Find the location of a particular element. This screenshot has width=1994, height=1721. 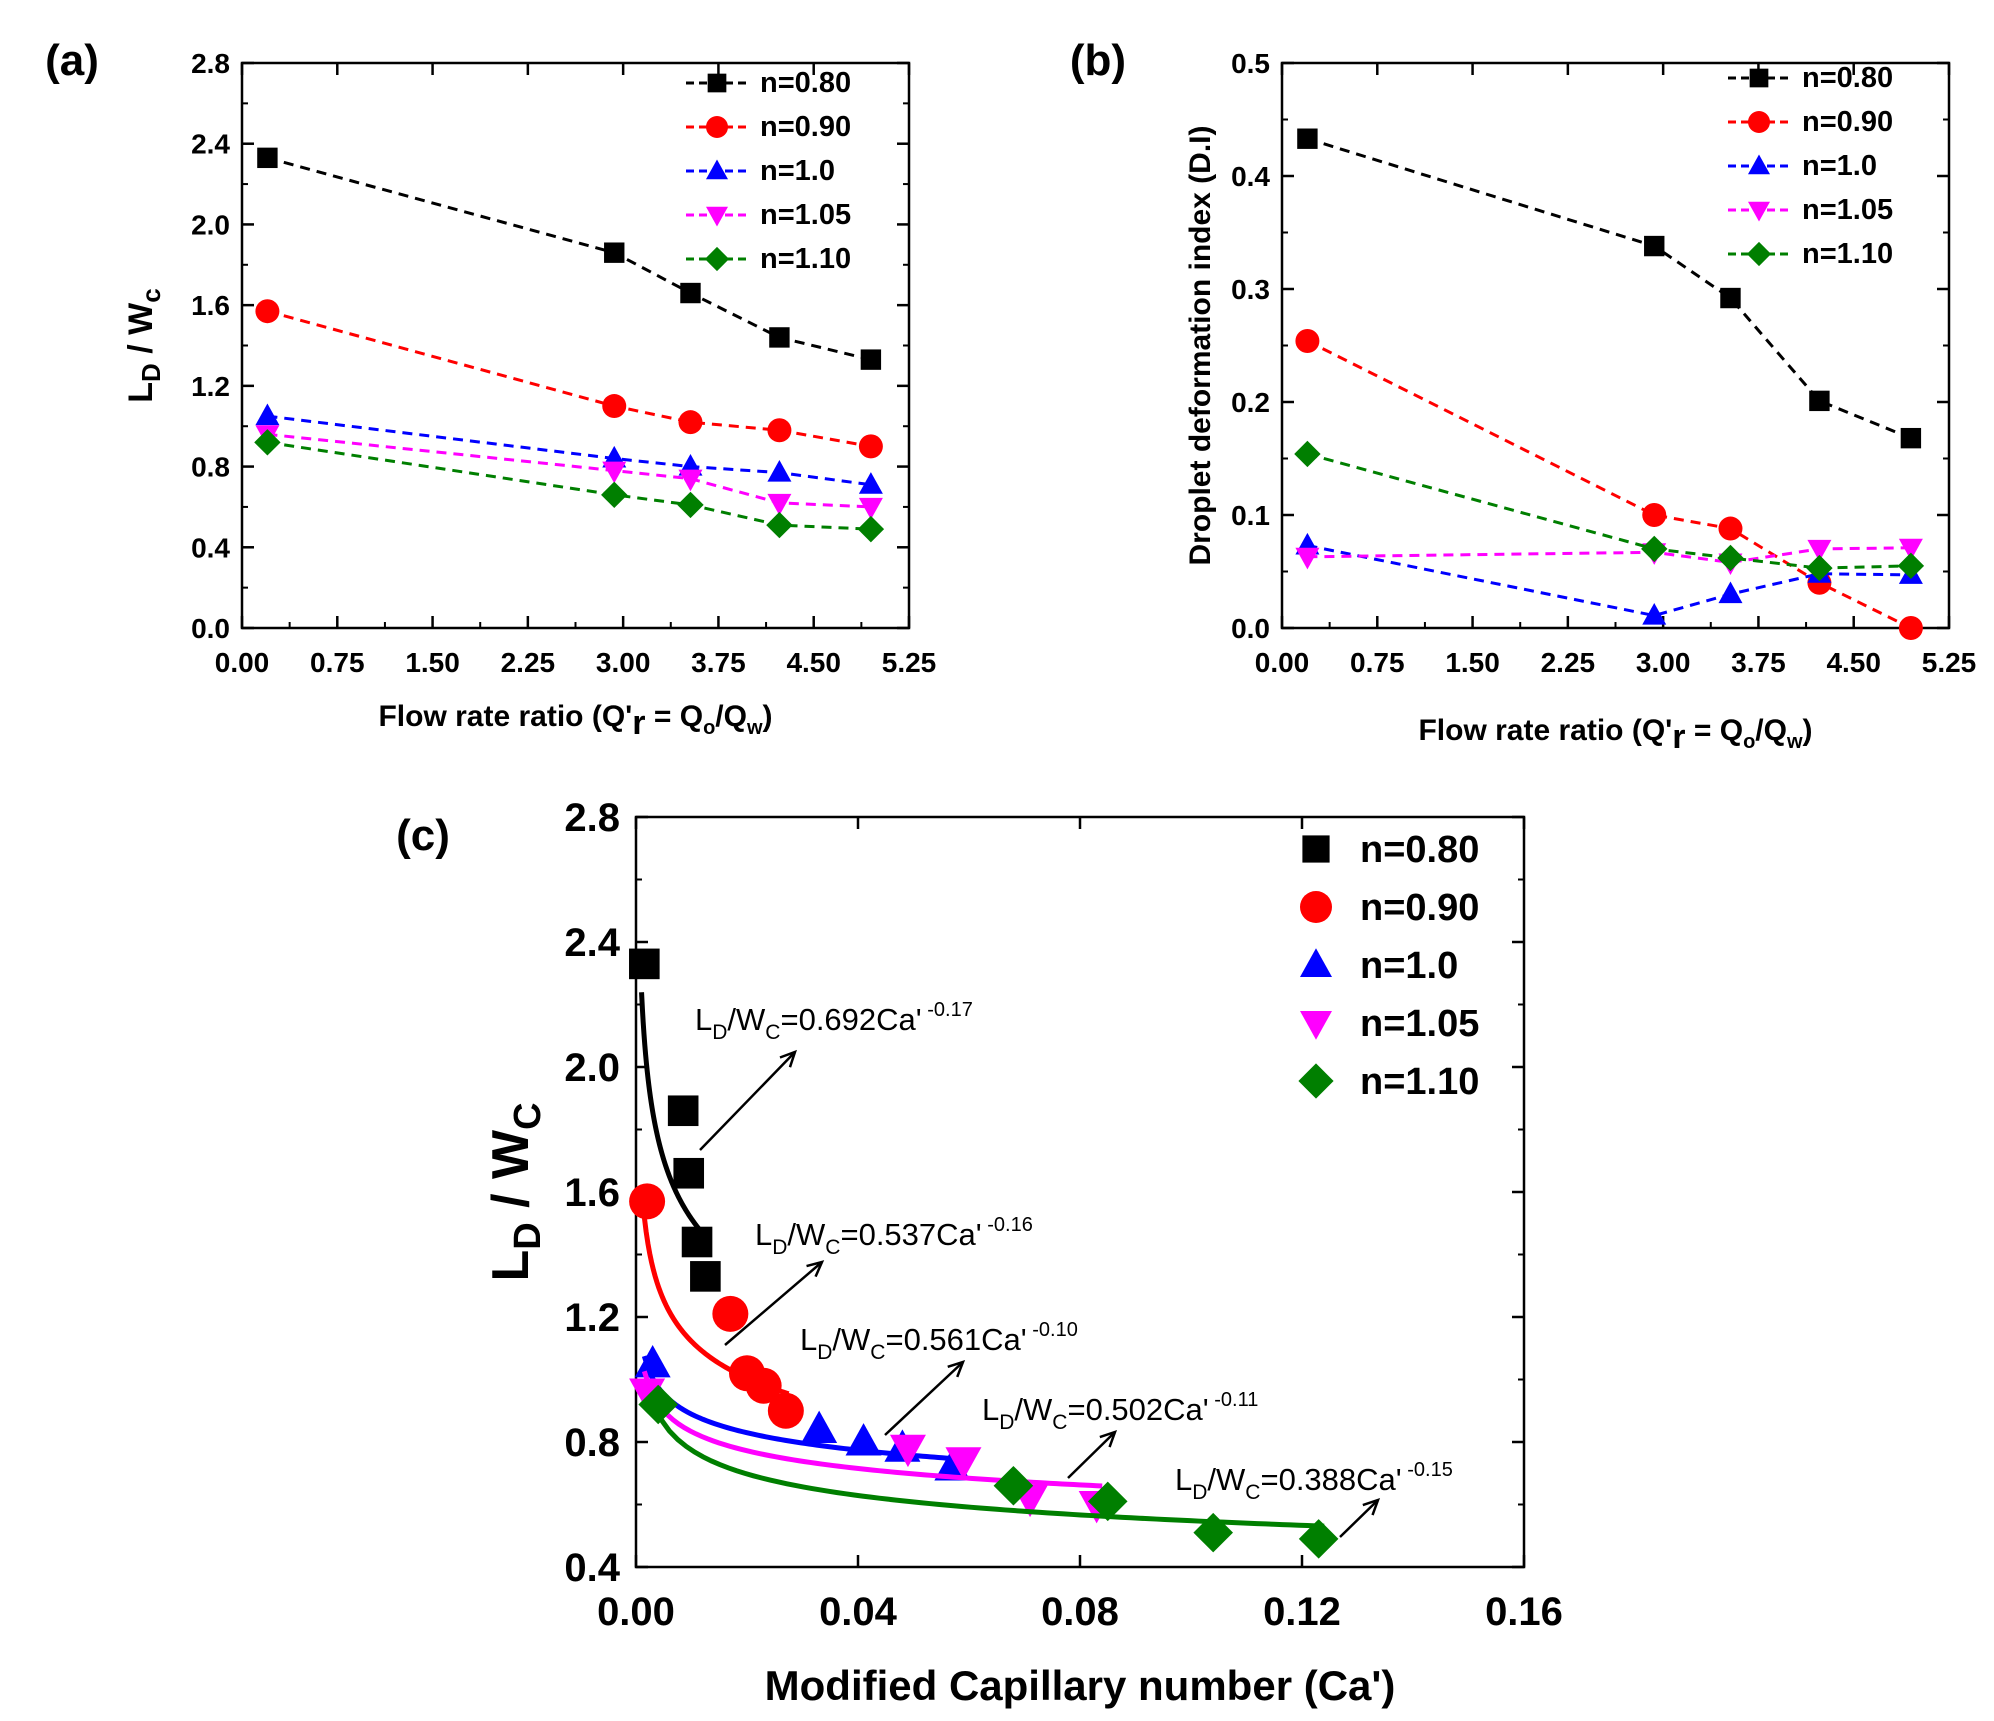

x-label-part: /Q is located at coordinates (731, 716).